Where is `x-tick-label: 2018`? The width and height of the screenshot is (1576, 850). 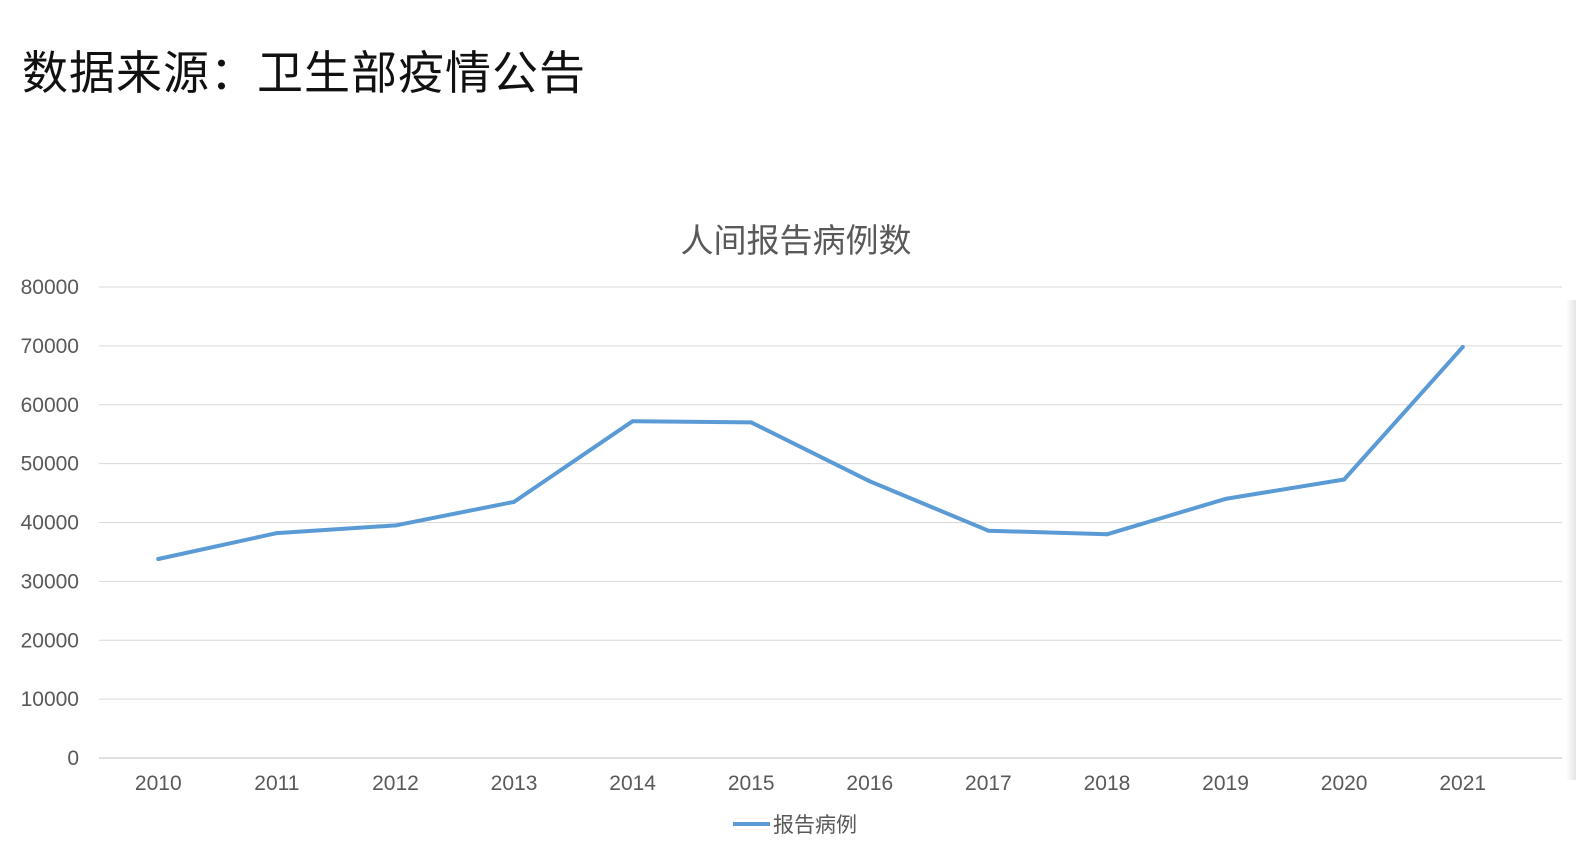 x-tick-label: 2018 is located at coordinates (1107, 783).